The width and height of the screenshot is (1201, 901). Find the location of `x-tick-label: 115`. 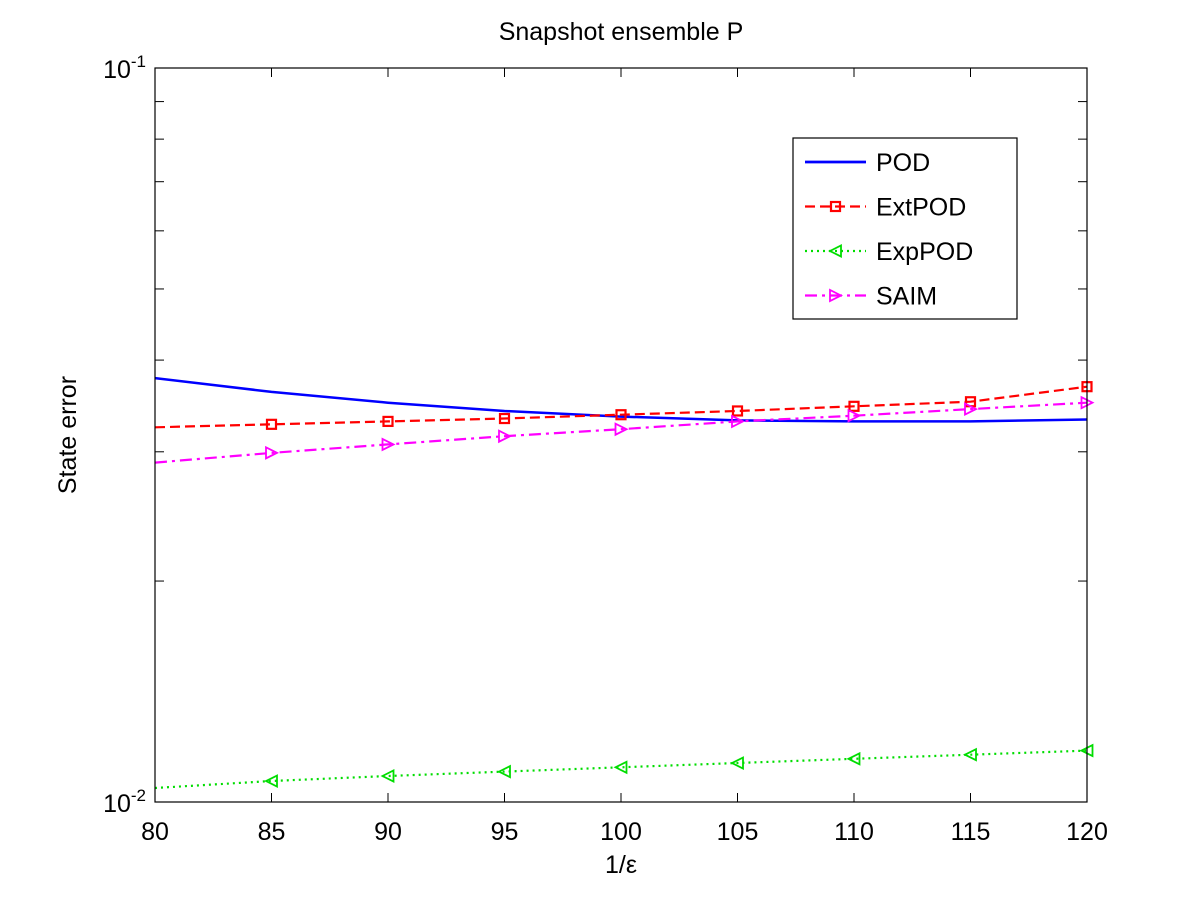

x-tick-label: 115 is located at coordinates (971, 832).